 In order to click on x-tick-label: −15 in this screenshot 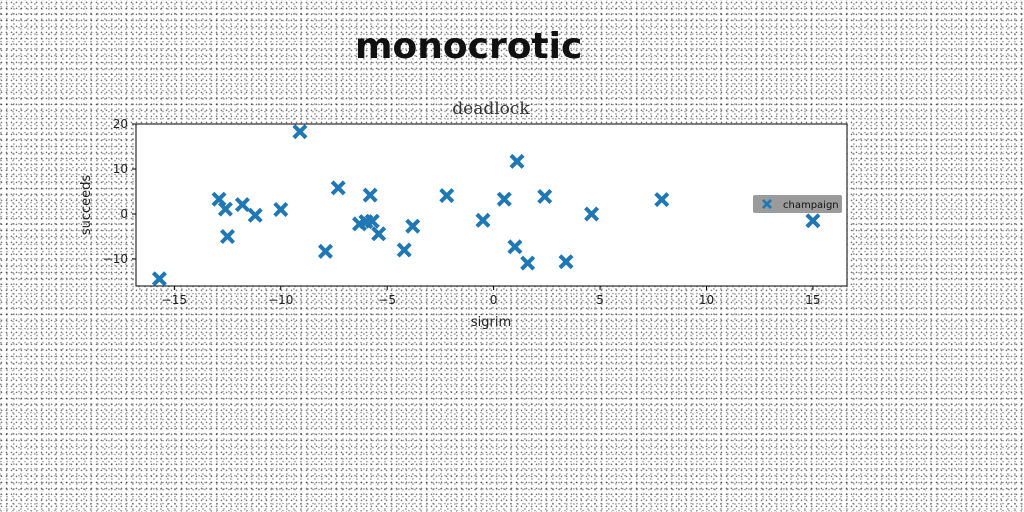, I will do `click(174, 300)`.